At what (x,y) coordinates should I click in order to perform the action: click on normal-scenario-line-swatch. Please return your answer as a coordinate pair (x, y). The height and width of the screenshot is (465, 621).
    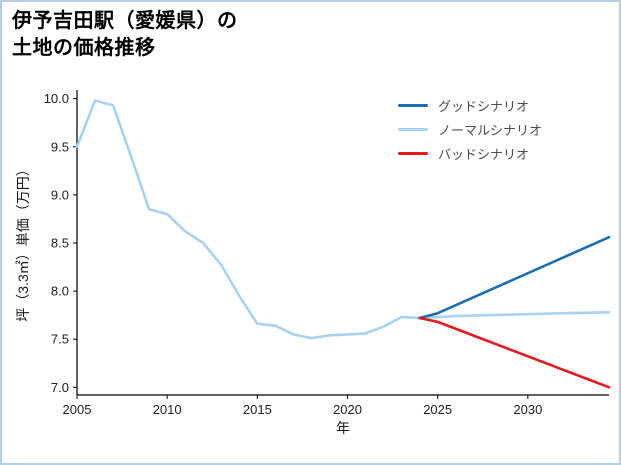
    Looking at the image, I should click on (413, 129).